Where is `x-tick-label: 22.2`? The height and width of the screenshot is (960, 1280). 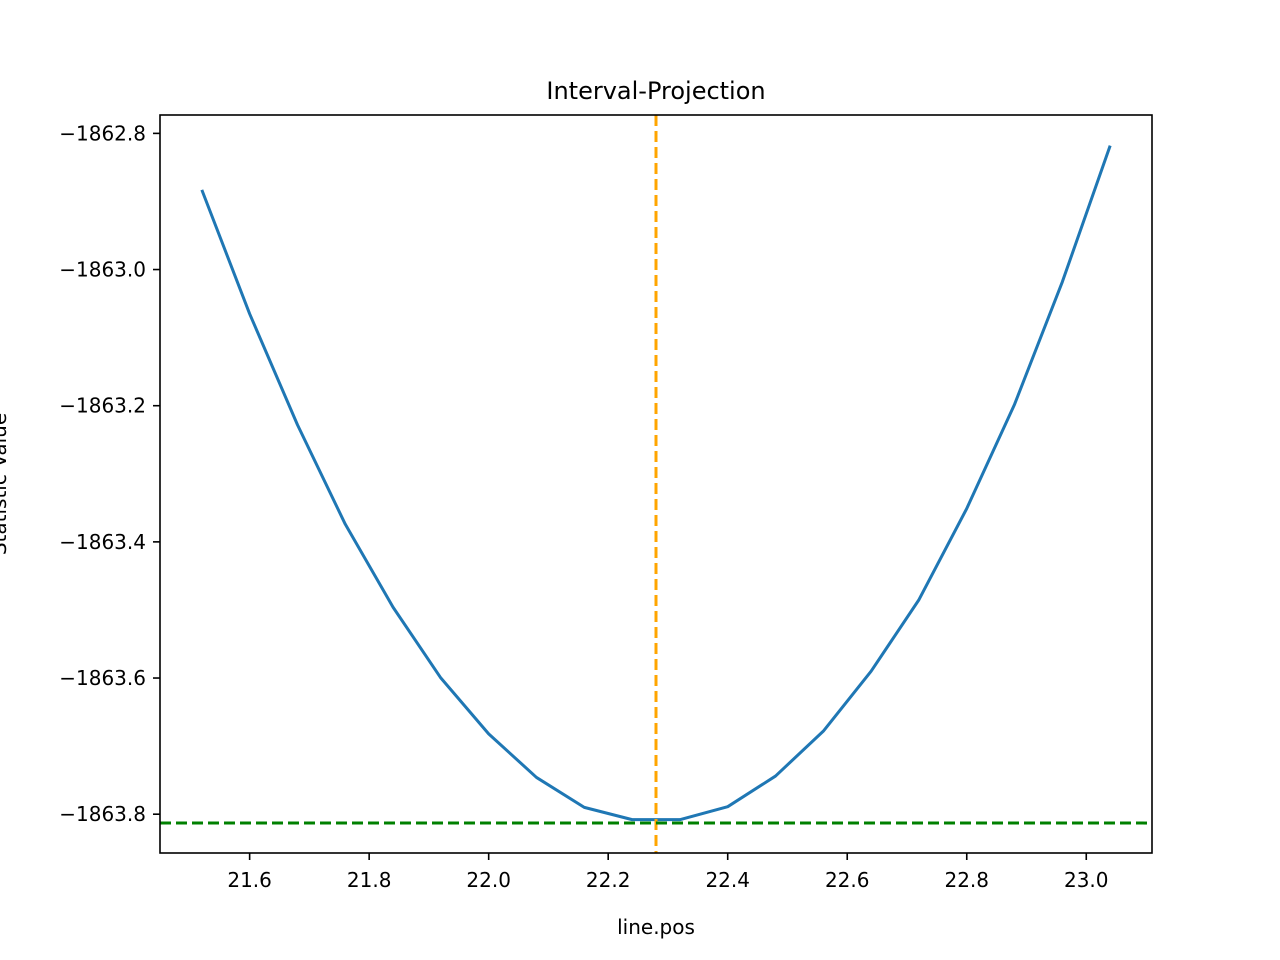 x-tick-label: 22.2 is located at coordinates (608, 880).